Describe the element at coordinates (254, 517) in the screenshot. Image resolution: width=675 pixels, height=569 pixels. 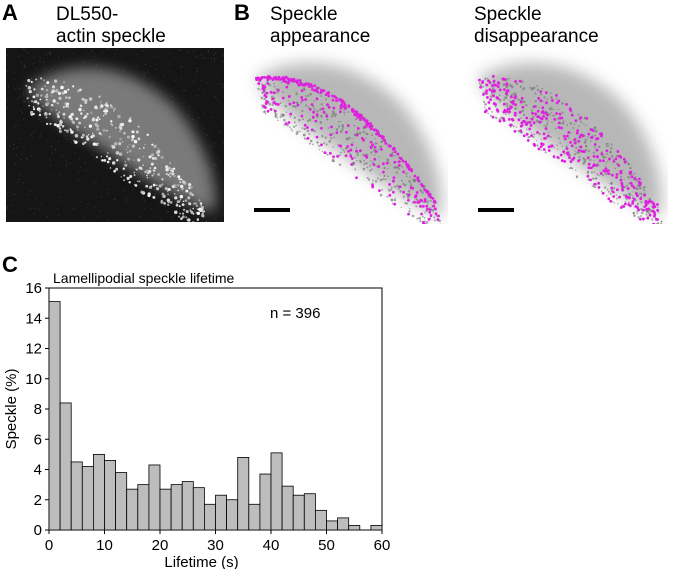
I see `histogram-bar` at that location.